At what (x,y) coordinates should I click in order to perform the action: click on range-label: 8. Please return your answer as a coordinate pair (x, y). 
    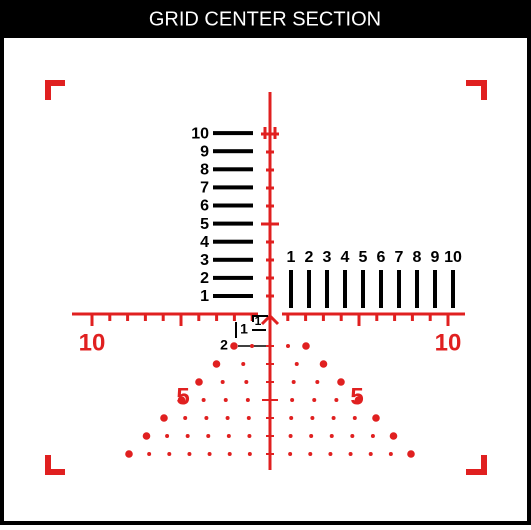
    Looking at the image, I should click on (204, 170).